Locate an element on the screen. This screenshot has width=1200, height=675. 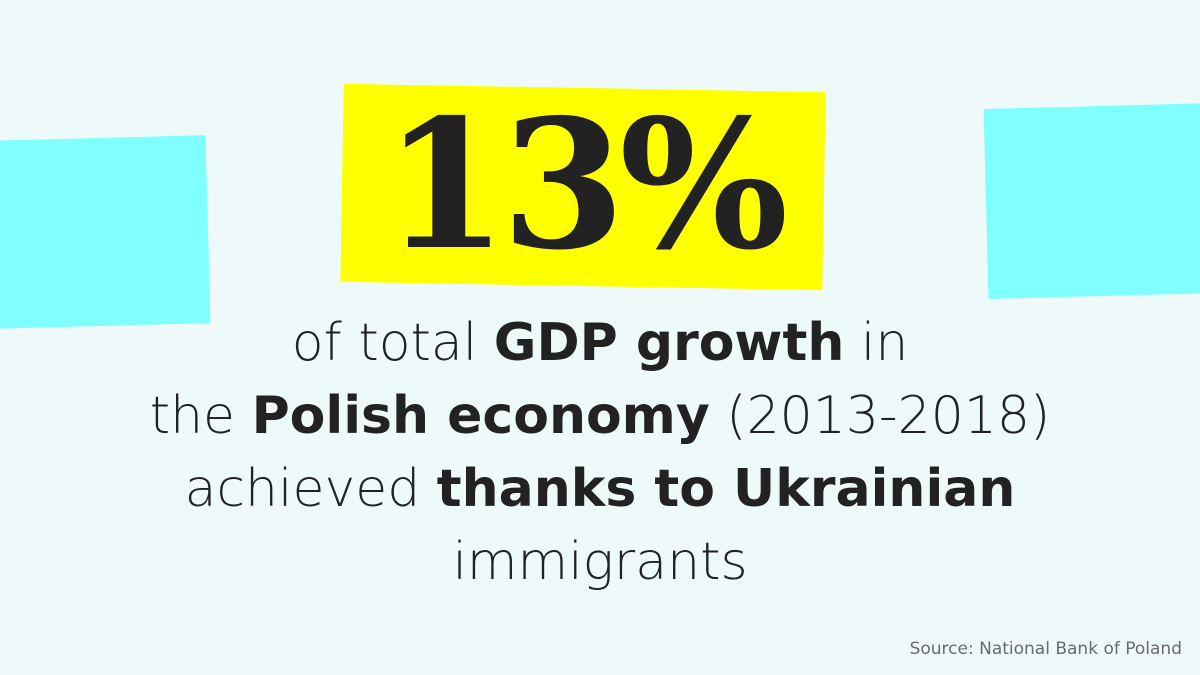
text: in is located at coordinates (876, 343).